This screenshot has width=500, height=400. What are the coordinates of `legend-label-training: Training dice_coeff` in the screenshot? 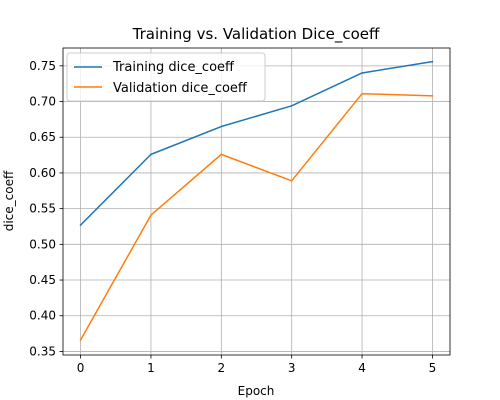 It's located at (173, 67).